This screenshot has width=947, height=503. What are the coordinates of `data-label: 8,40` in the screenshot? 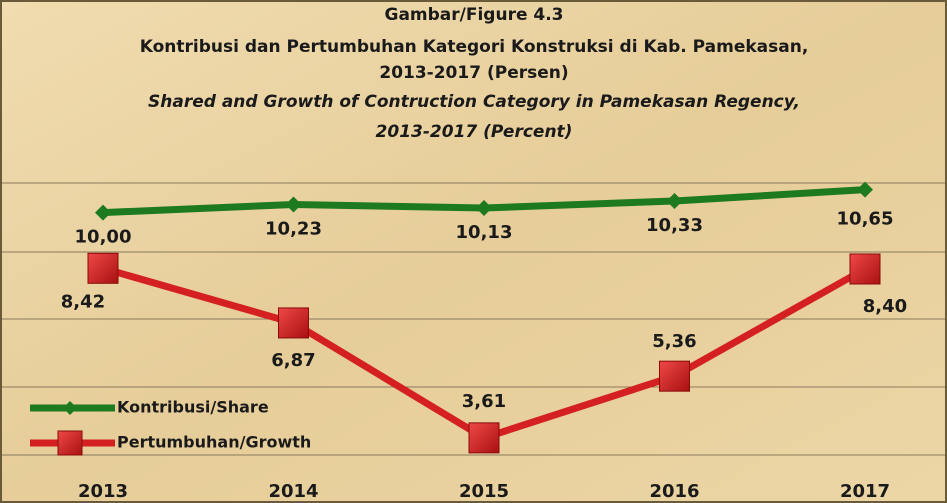 It's located at (885, 306).